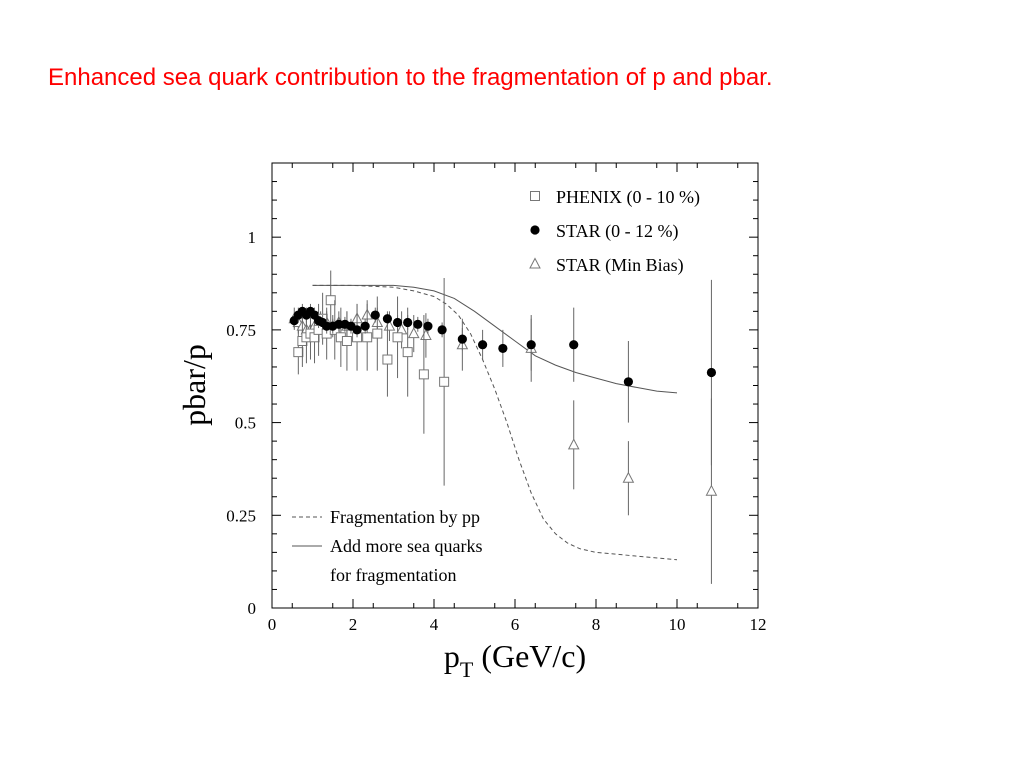 This screenshot has width=1024, height=768. Describe the element at coordinates (628, 197) in the screenshot. I see `legend-label: PHENIX (0 - 10 %)` at that location.